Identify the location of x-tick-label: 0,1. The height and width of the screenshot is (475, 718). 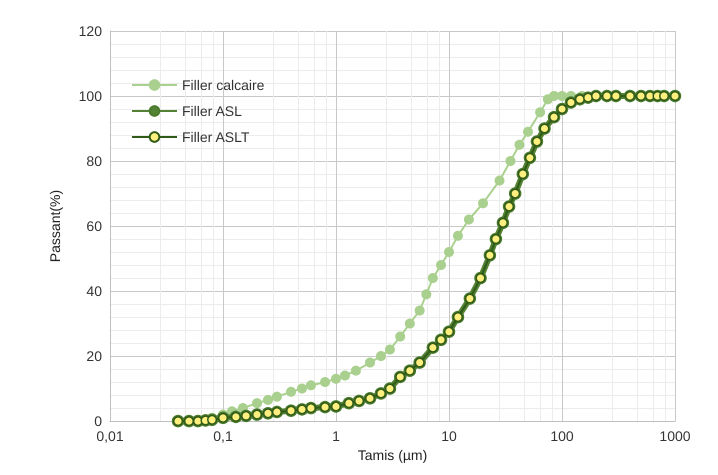
(223, 436).